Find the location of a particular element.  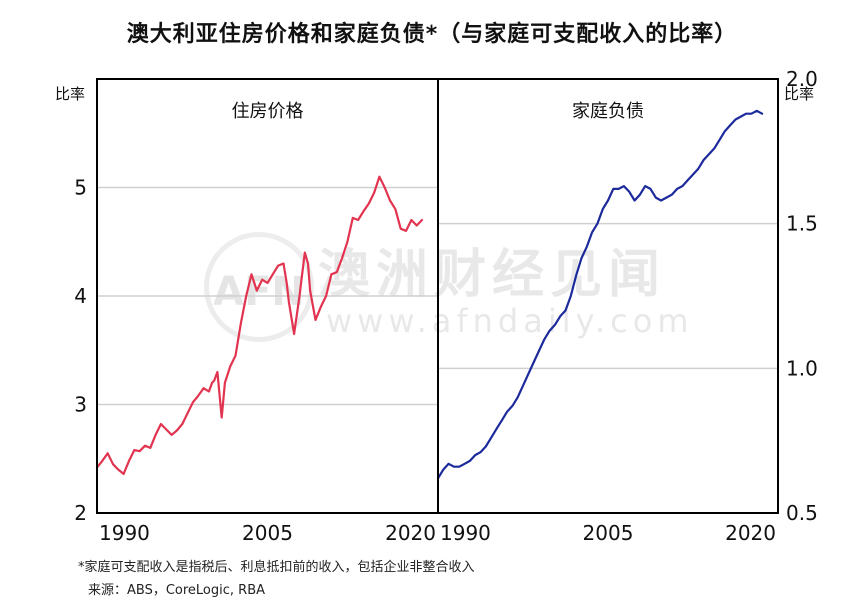

y-axis-label-0: 比率 is located at coordinates (70, 94).